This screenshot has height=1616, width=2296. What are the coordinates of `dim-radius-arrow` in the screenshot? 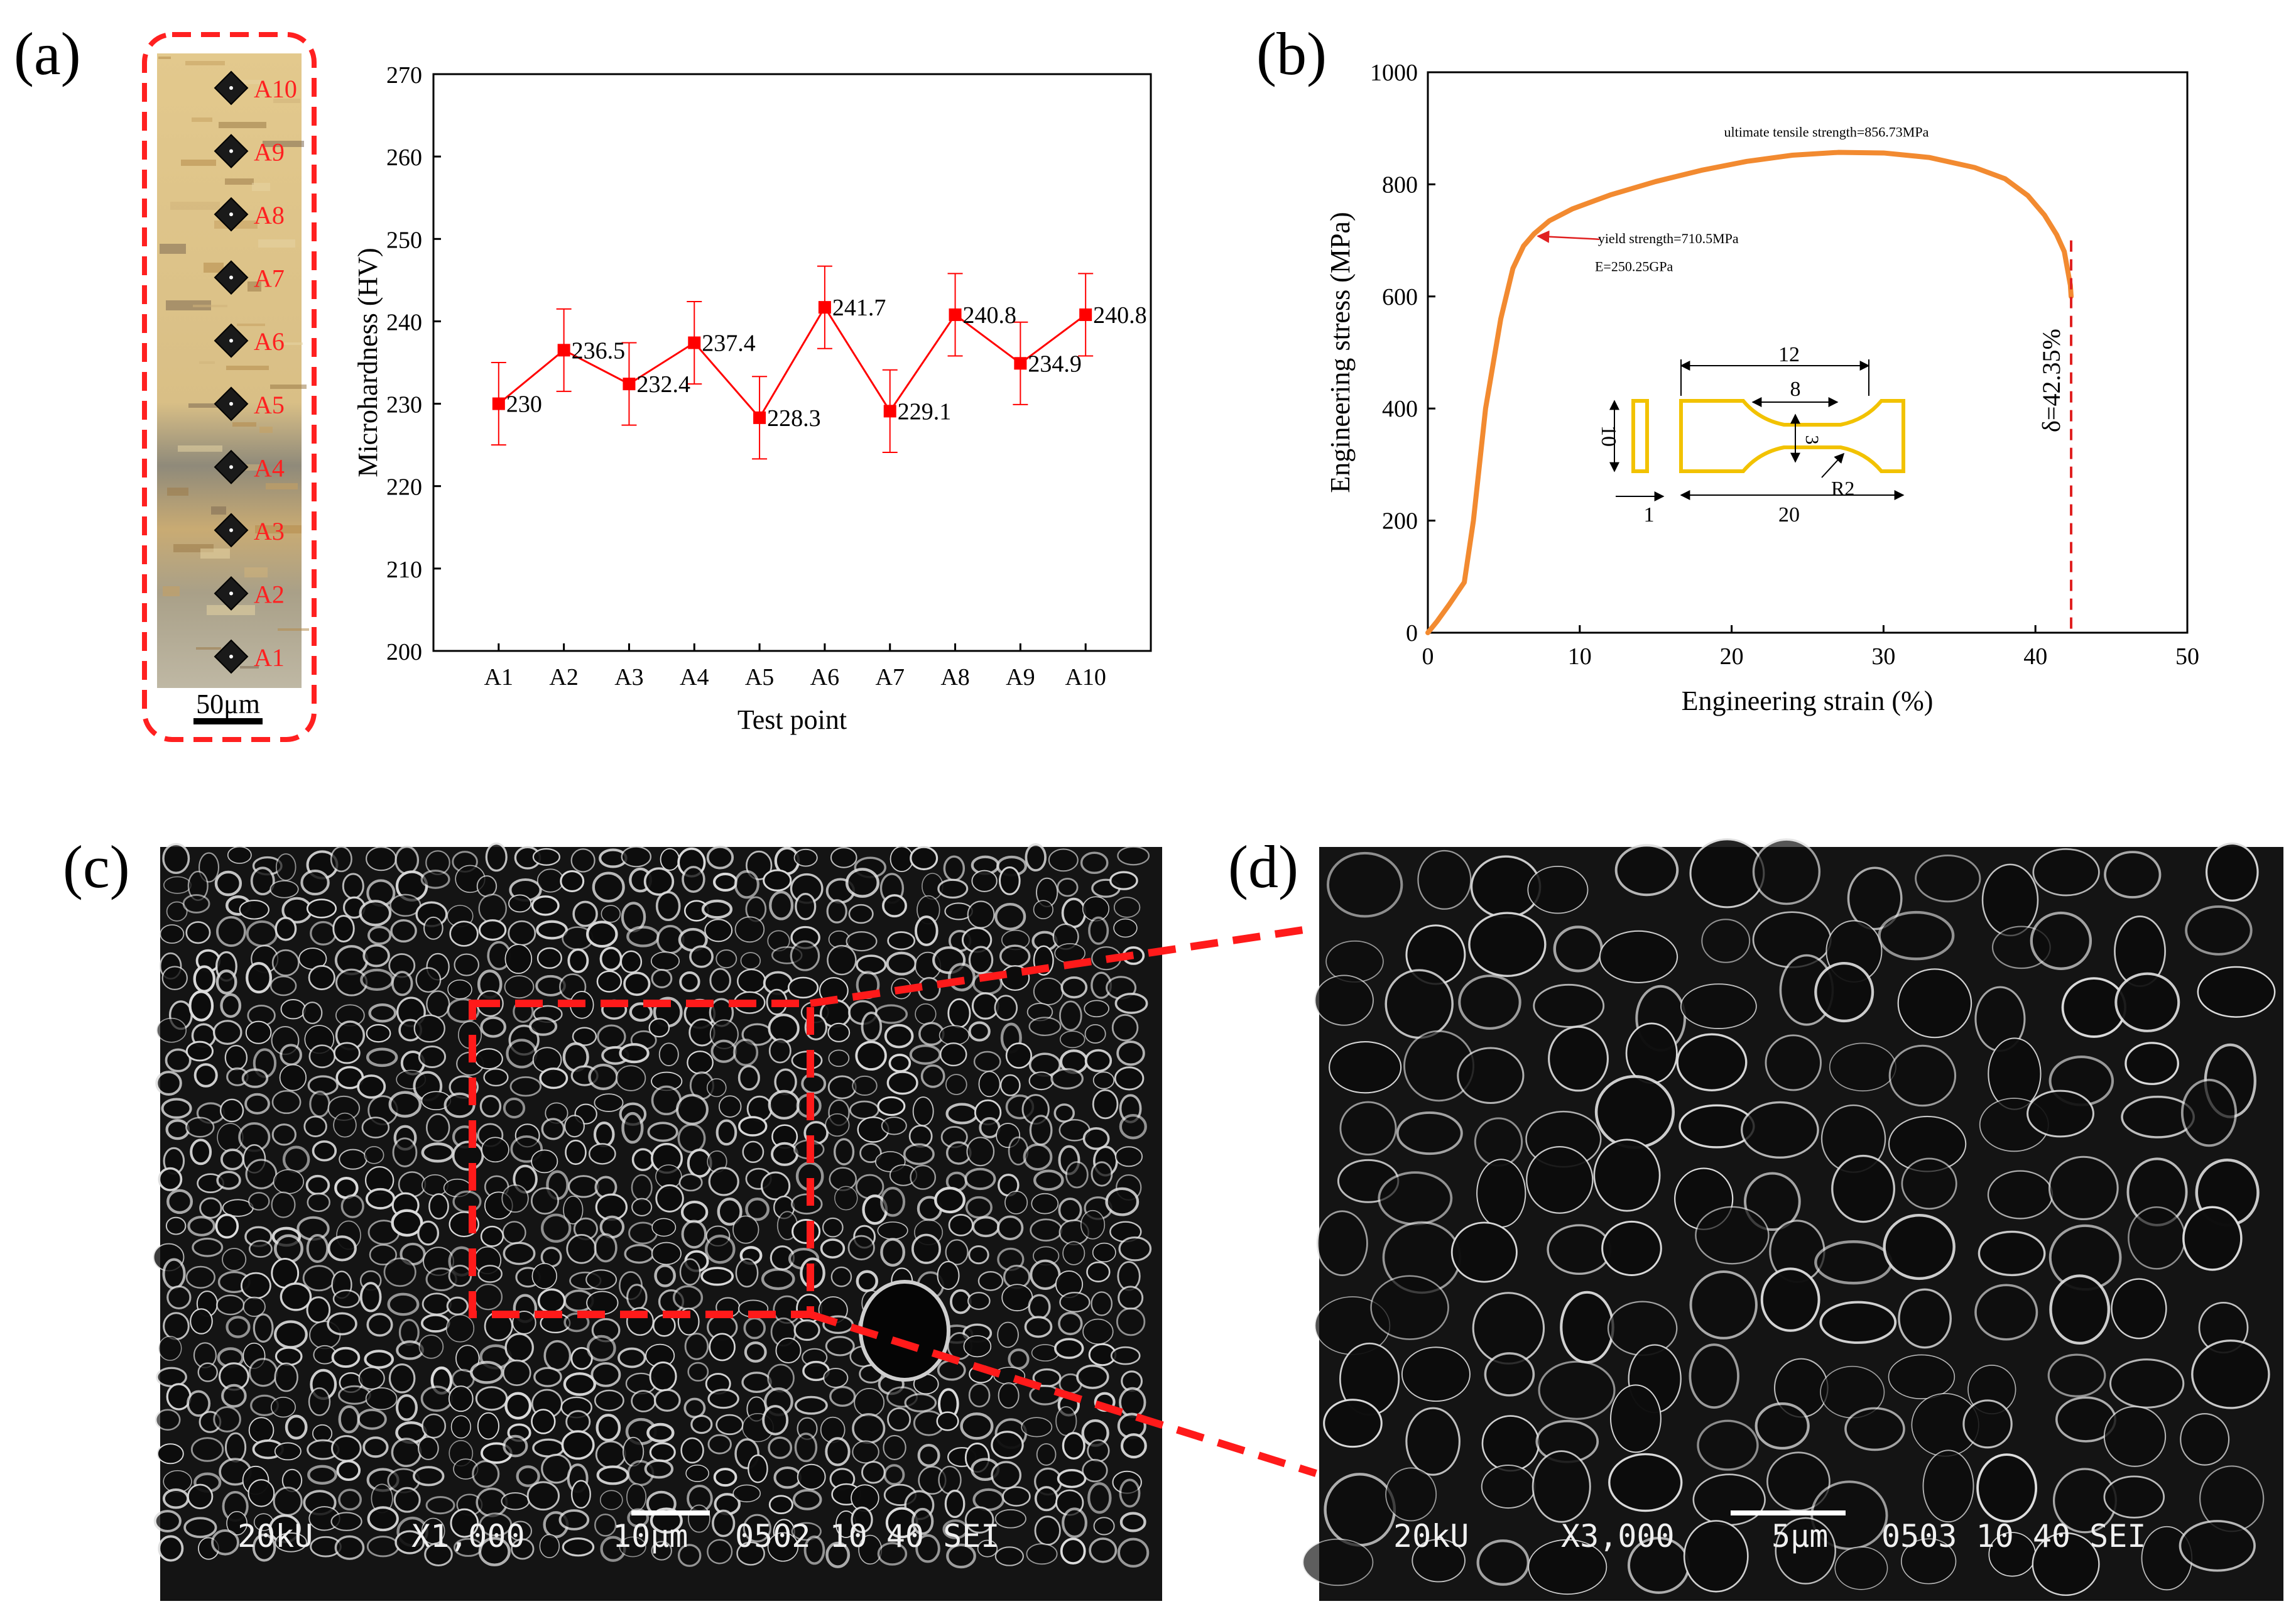 It's located at (1833, 465).